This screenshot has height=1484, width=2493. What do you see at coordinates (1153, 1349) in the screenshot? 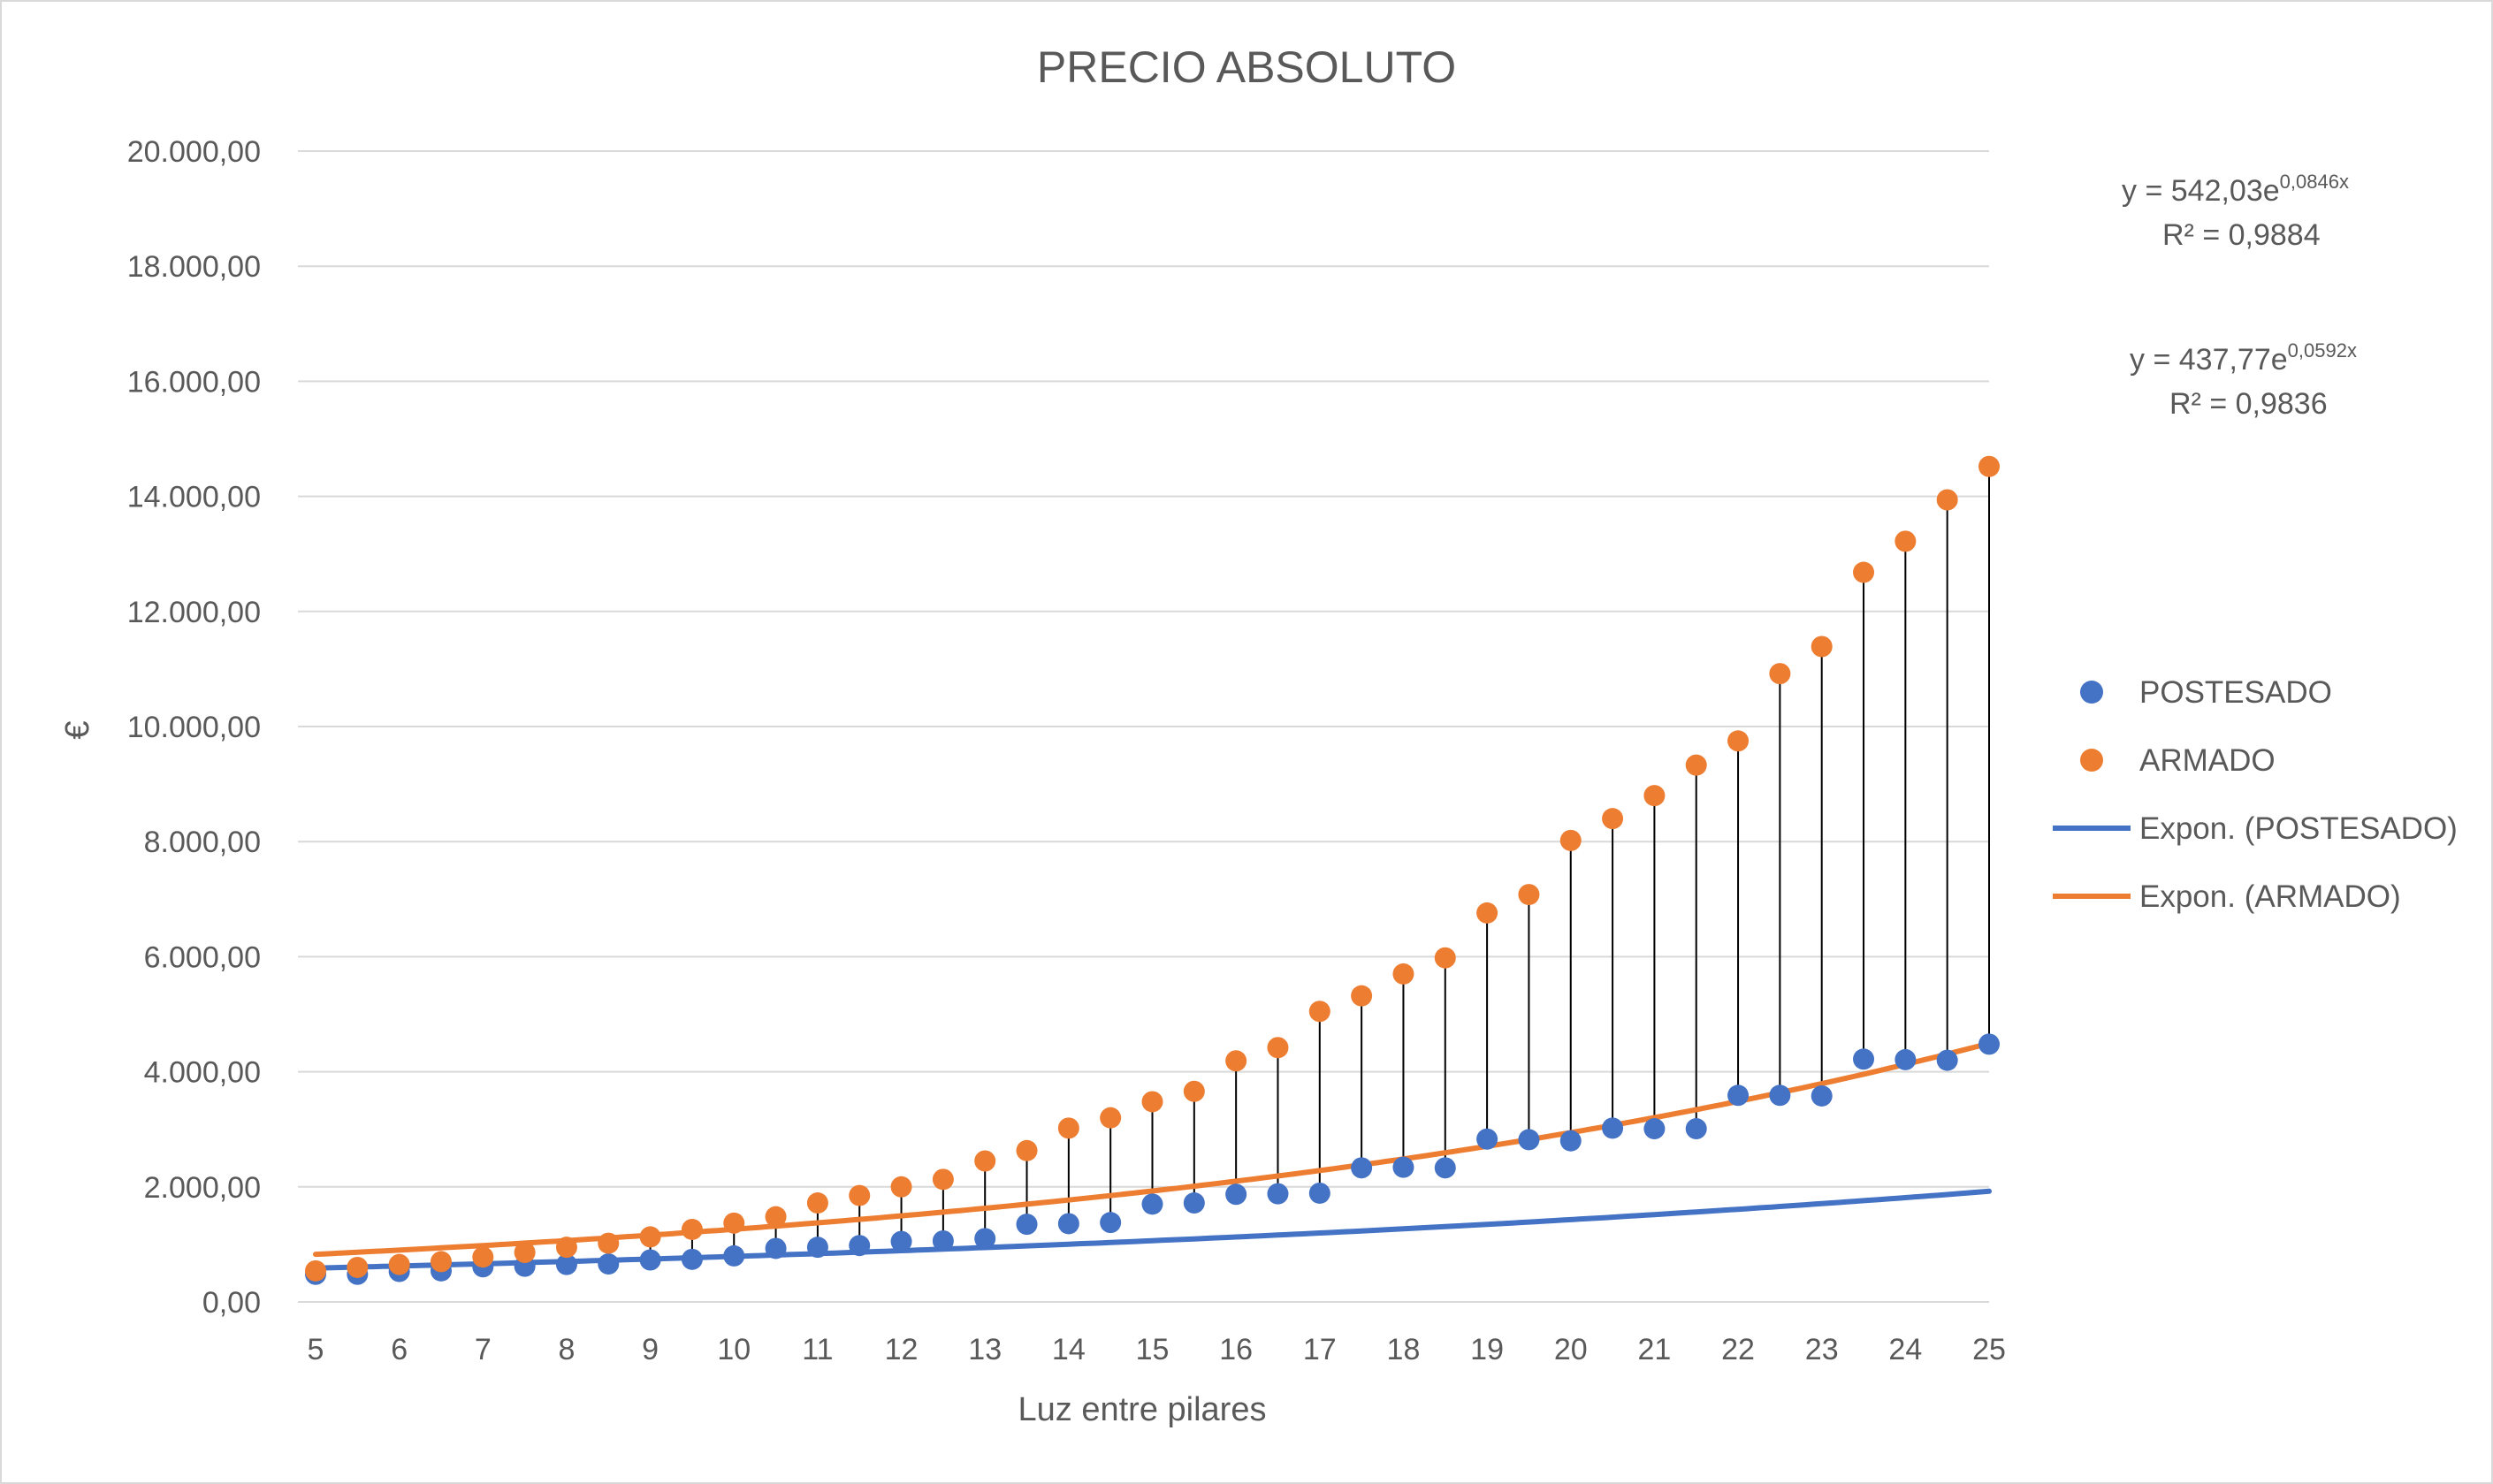
I see `x-tick-label: 15` at bounding box center [1153, 1349].